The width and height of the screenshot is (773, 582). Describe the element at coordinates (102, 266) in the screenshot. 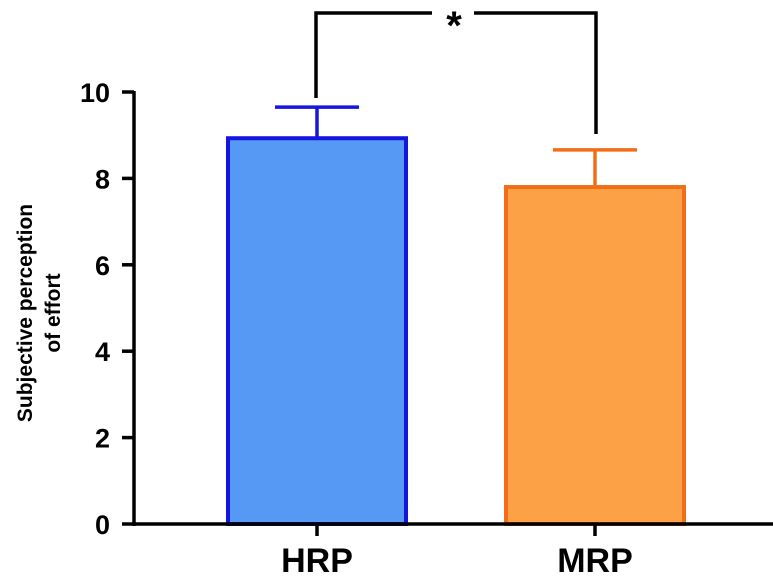

I see `y-tick-label: 6` at that location.